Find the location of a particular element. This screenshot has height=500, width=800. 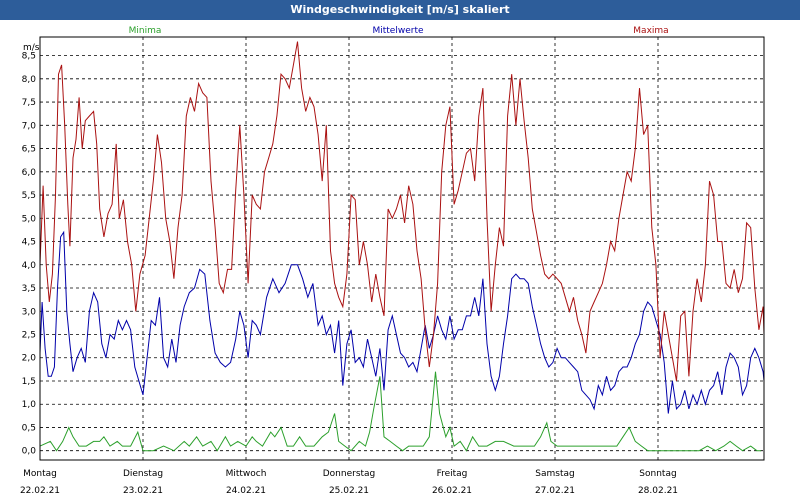

x-tick-date: 23.02.21 is located at coordinates (143, 491).